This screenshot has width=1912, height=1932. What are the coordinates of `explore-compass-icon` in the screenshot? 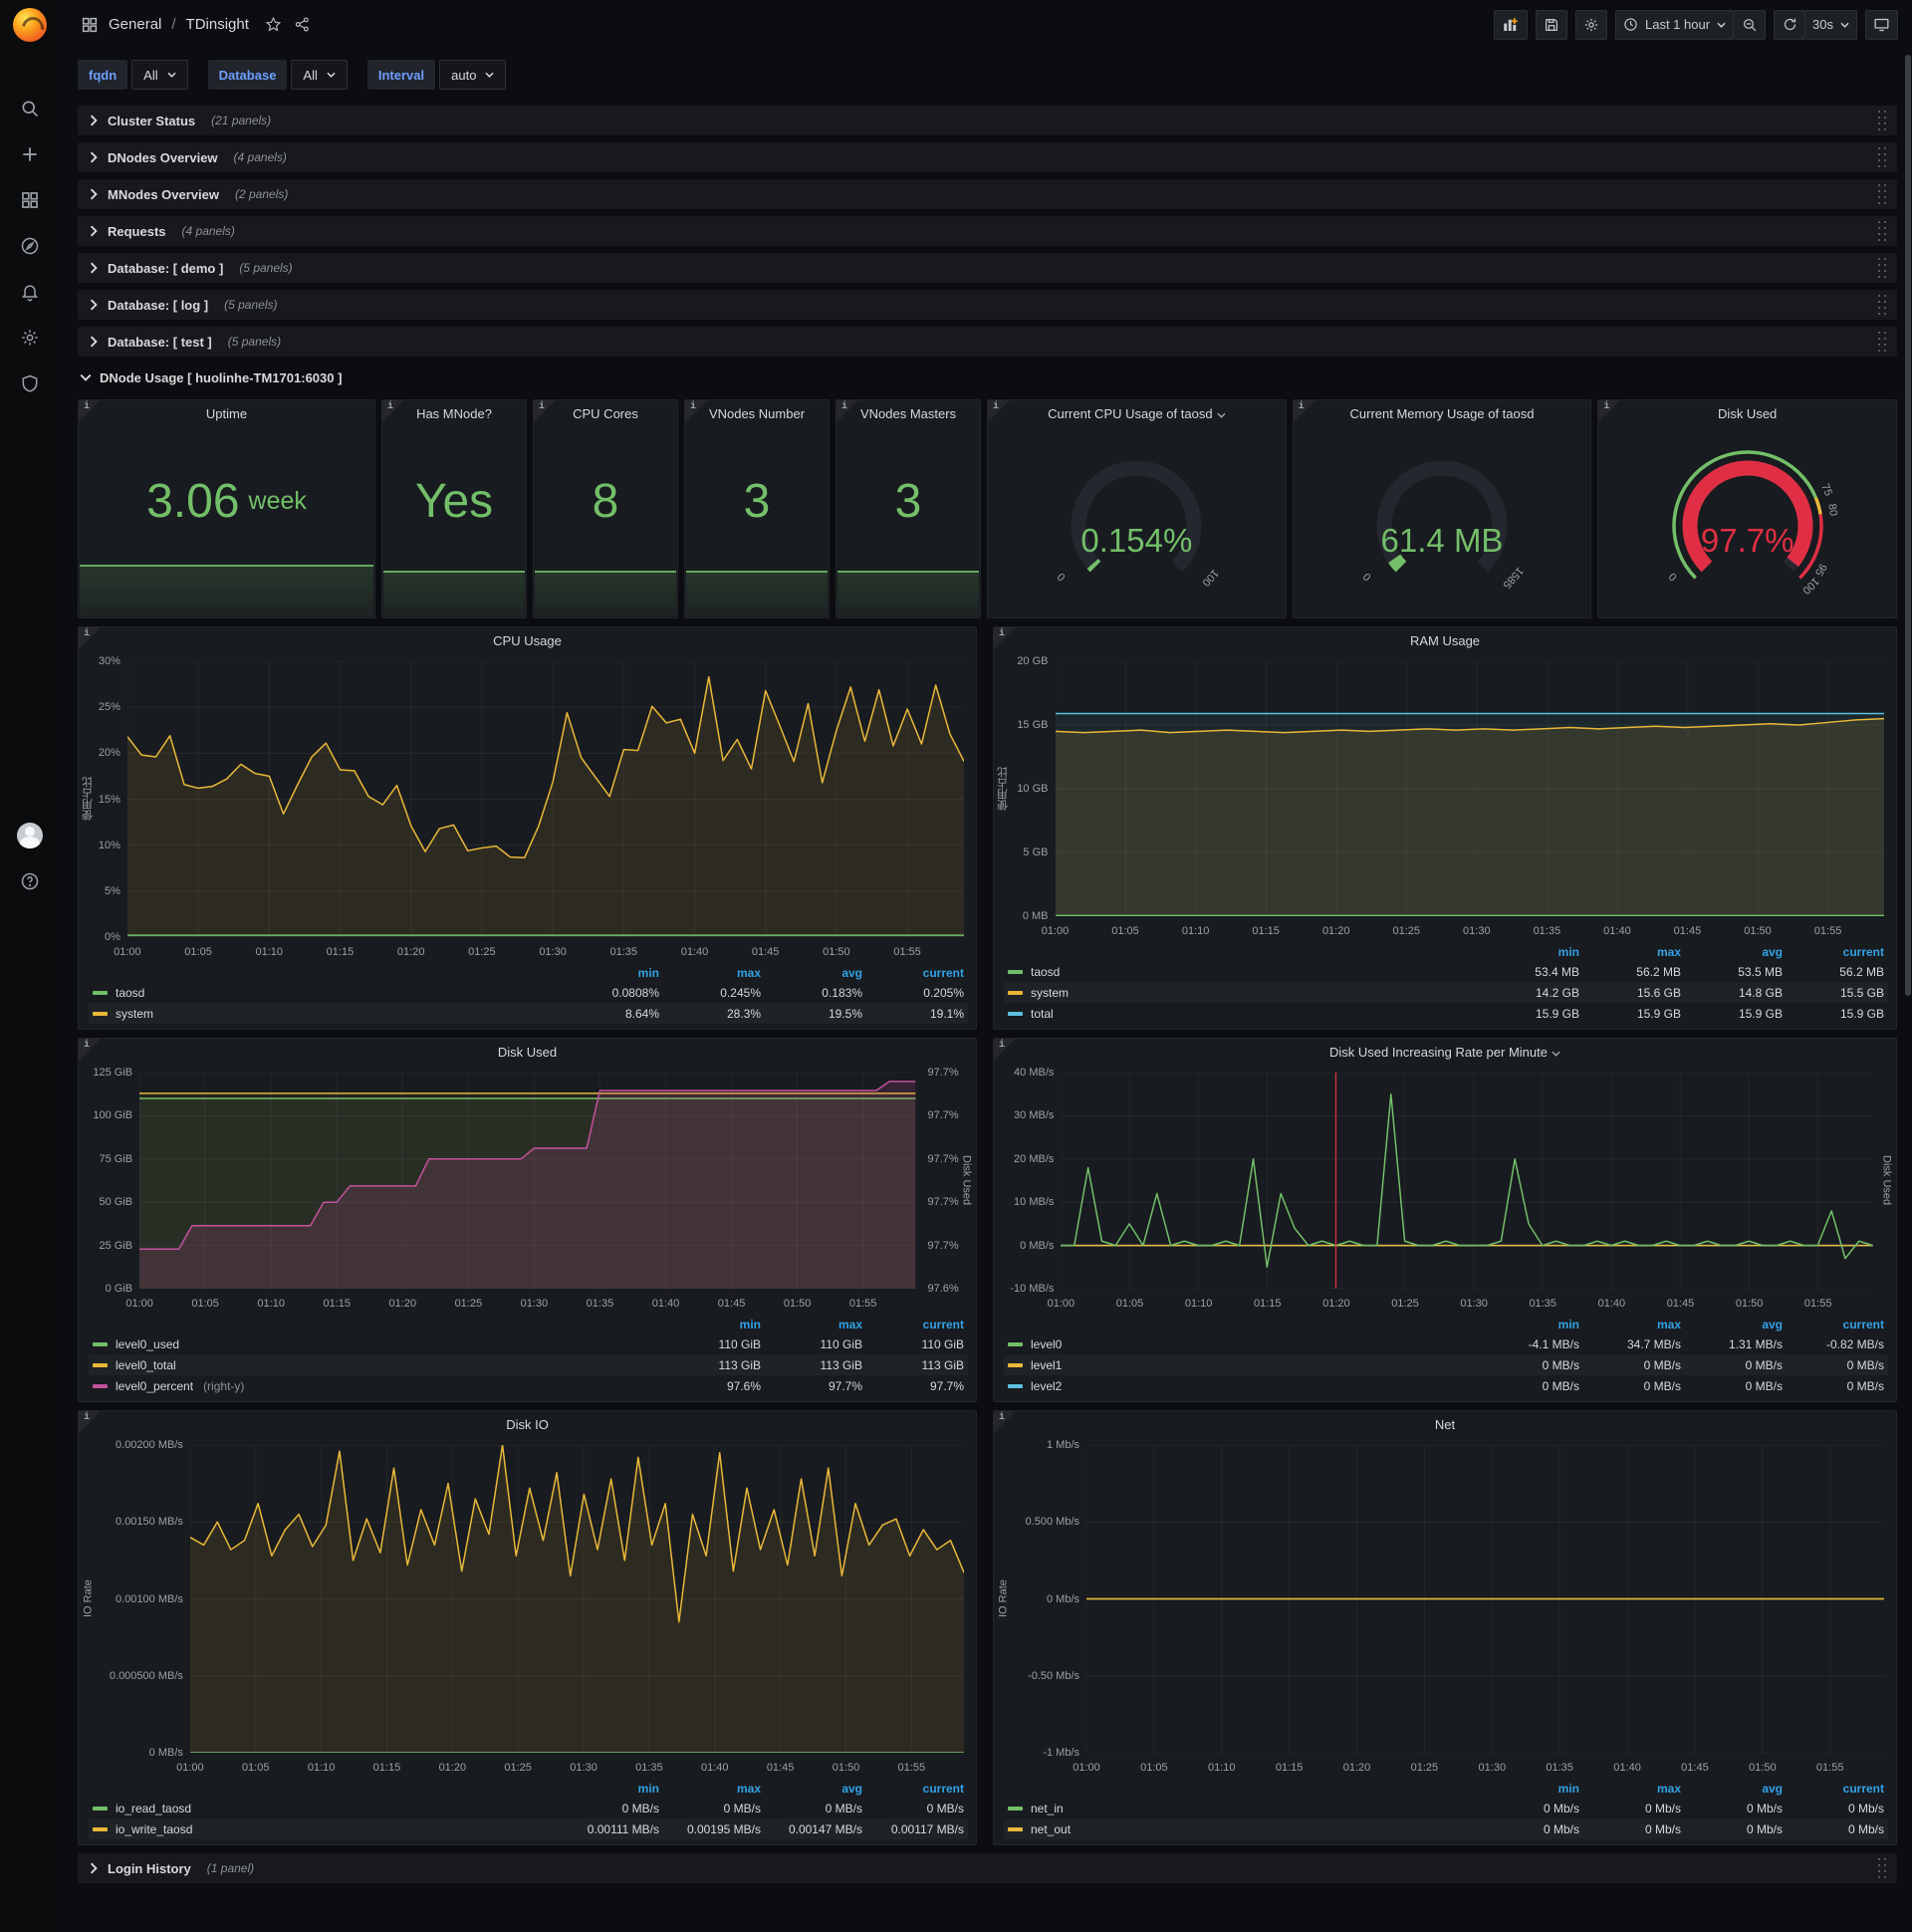 It's located at (30, 246).